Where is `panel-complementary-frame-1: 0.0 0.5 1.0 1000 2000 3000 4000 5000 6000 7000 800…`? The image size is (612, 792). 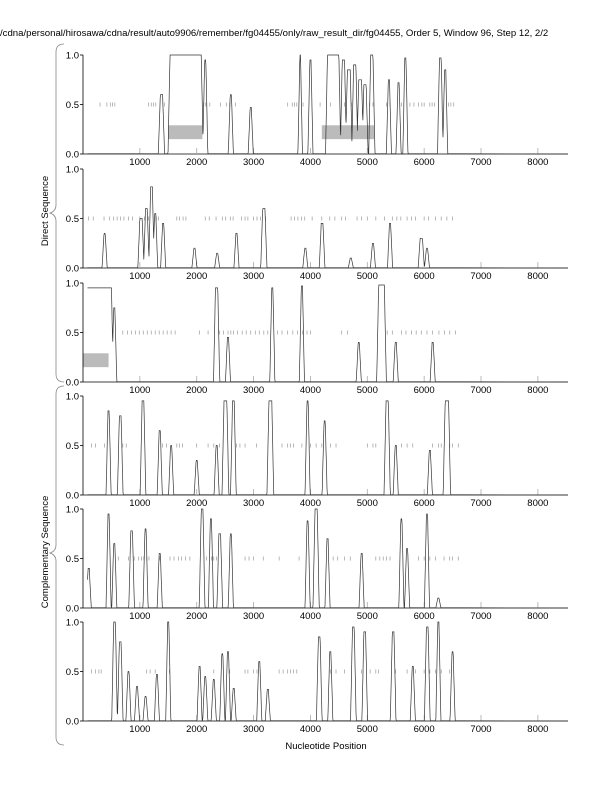
panel-complementary-frame-1: 0.0 0.5 1.0 1000 2000 3000 4000 5000 6000 7000 800… is located at coordinates (317, 450).